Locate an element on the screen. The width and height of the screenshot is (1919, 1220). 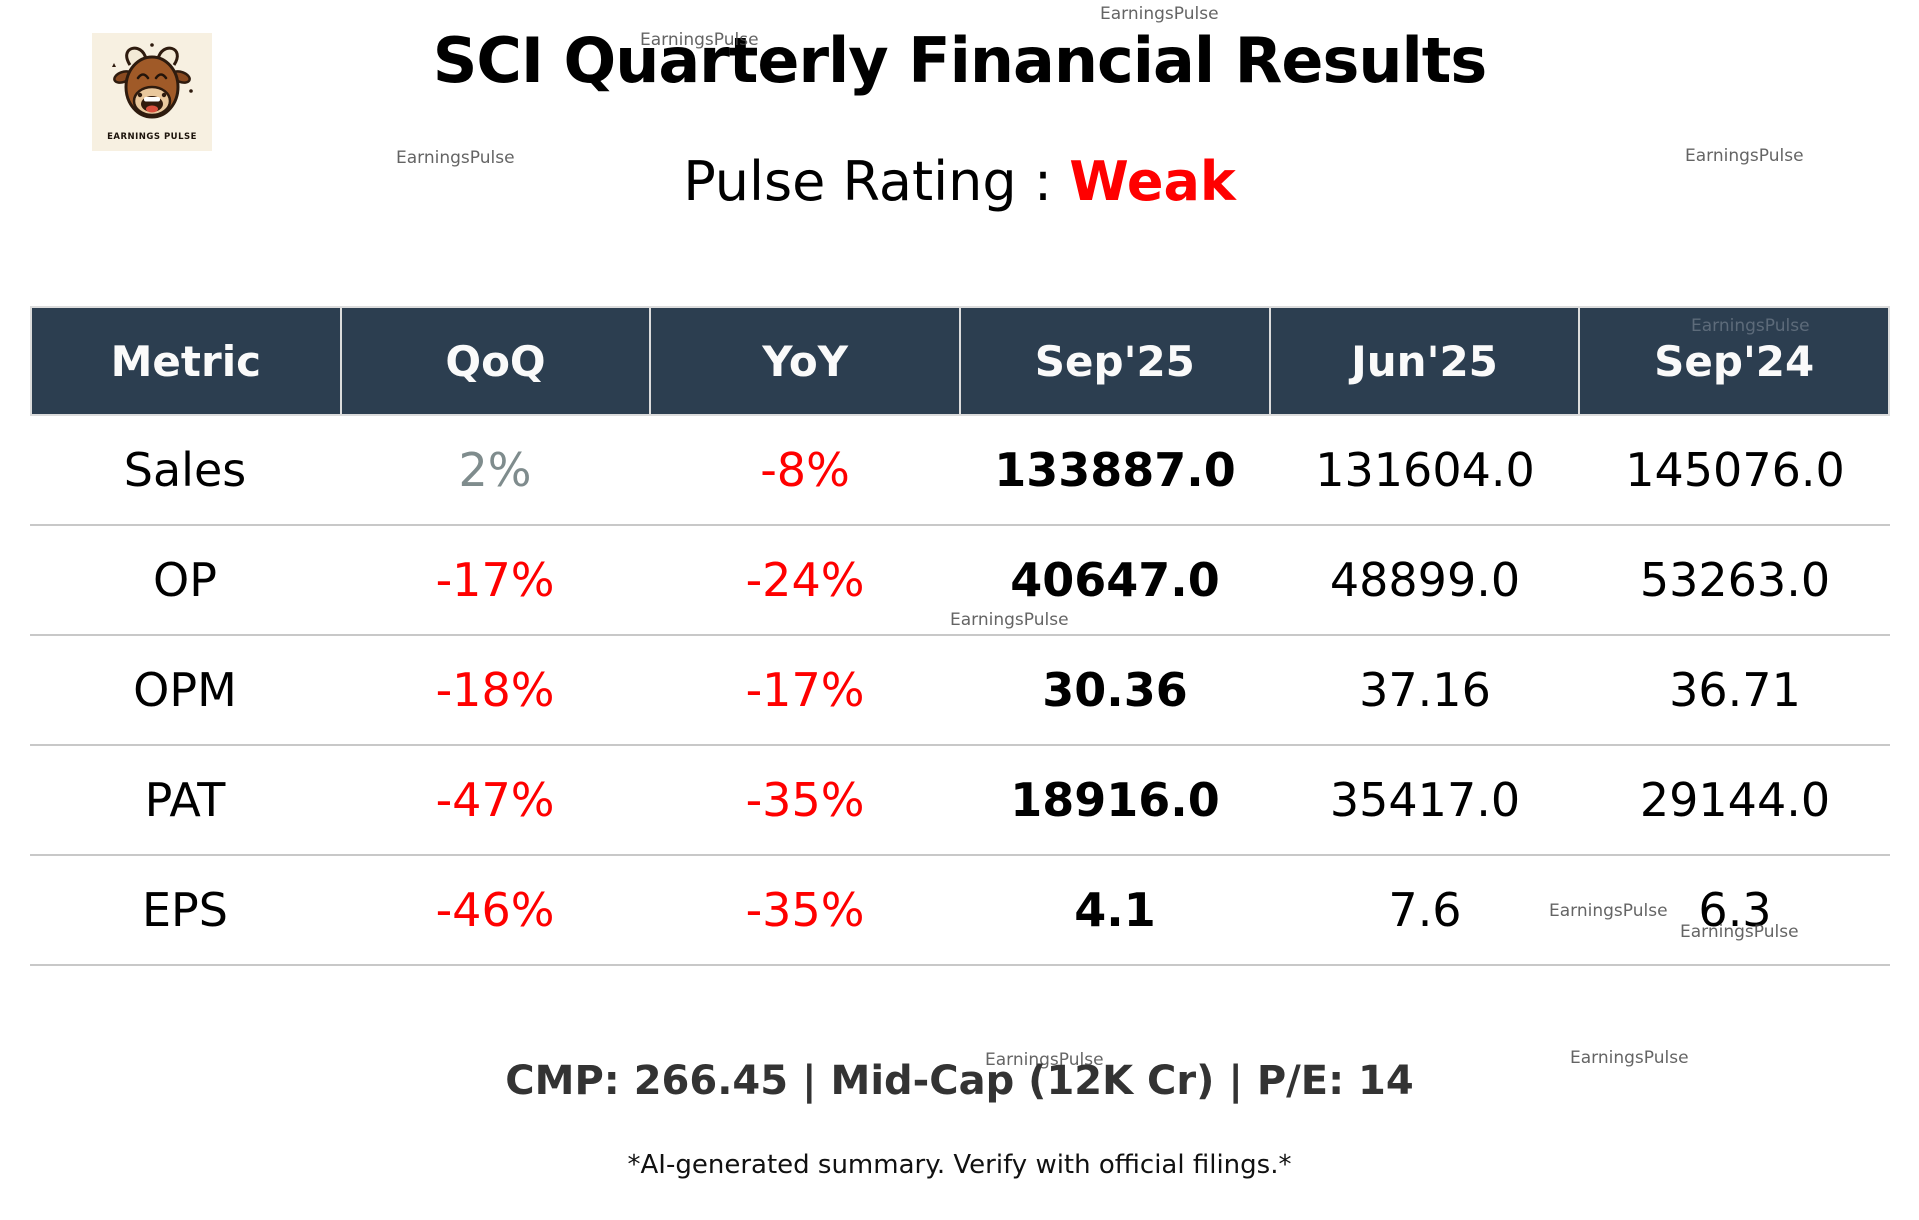
sep24-value: 6.3 is located at coordinates (1735, 910).